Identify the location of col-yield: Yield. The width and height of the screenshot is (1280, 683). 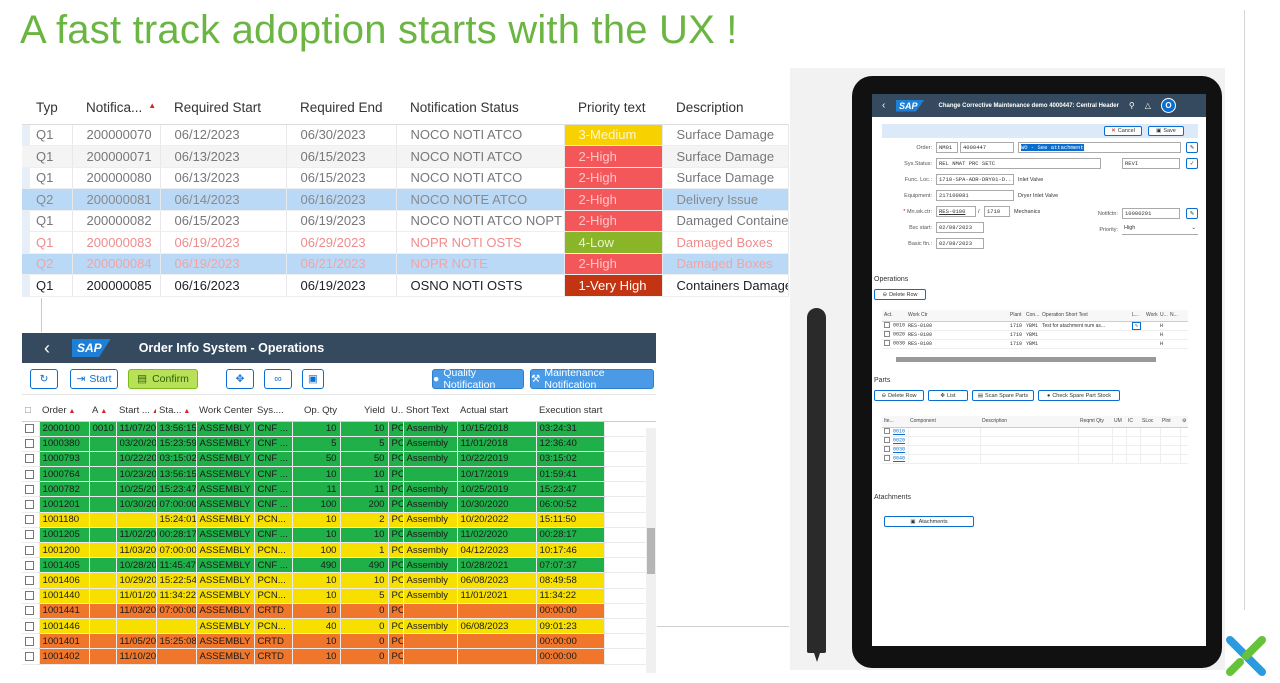
(364, 411).